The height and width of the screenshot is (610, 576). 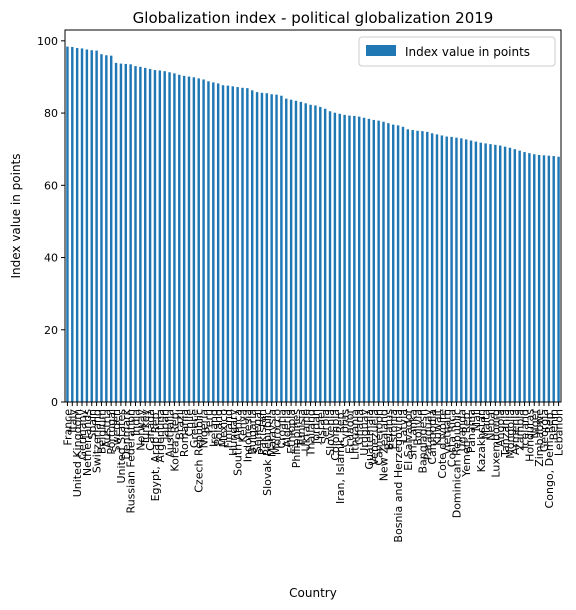 What do you see at coordinates (126, 433) in the screenshot?
I see `x-tick-label: Denmark` at bounding box center [126, 433].